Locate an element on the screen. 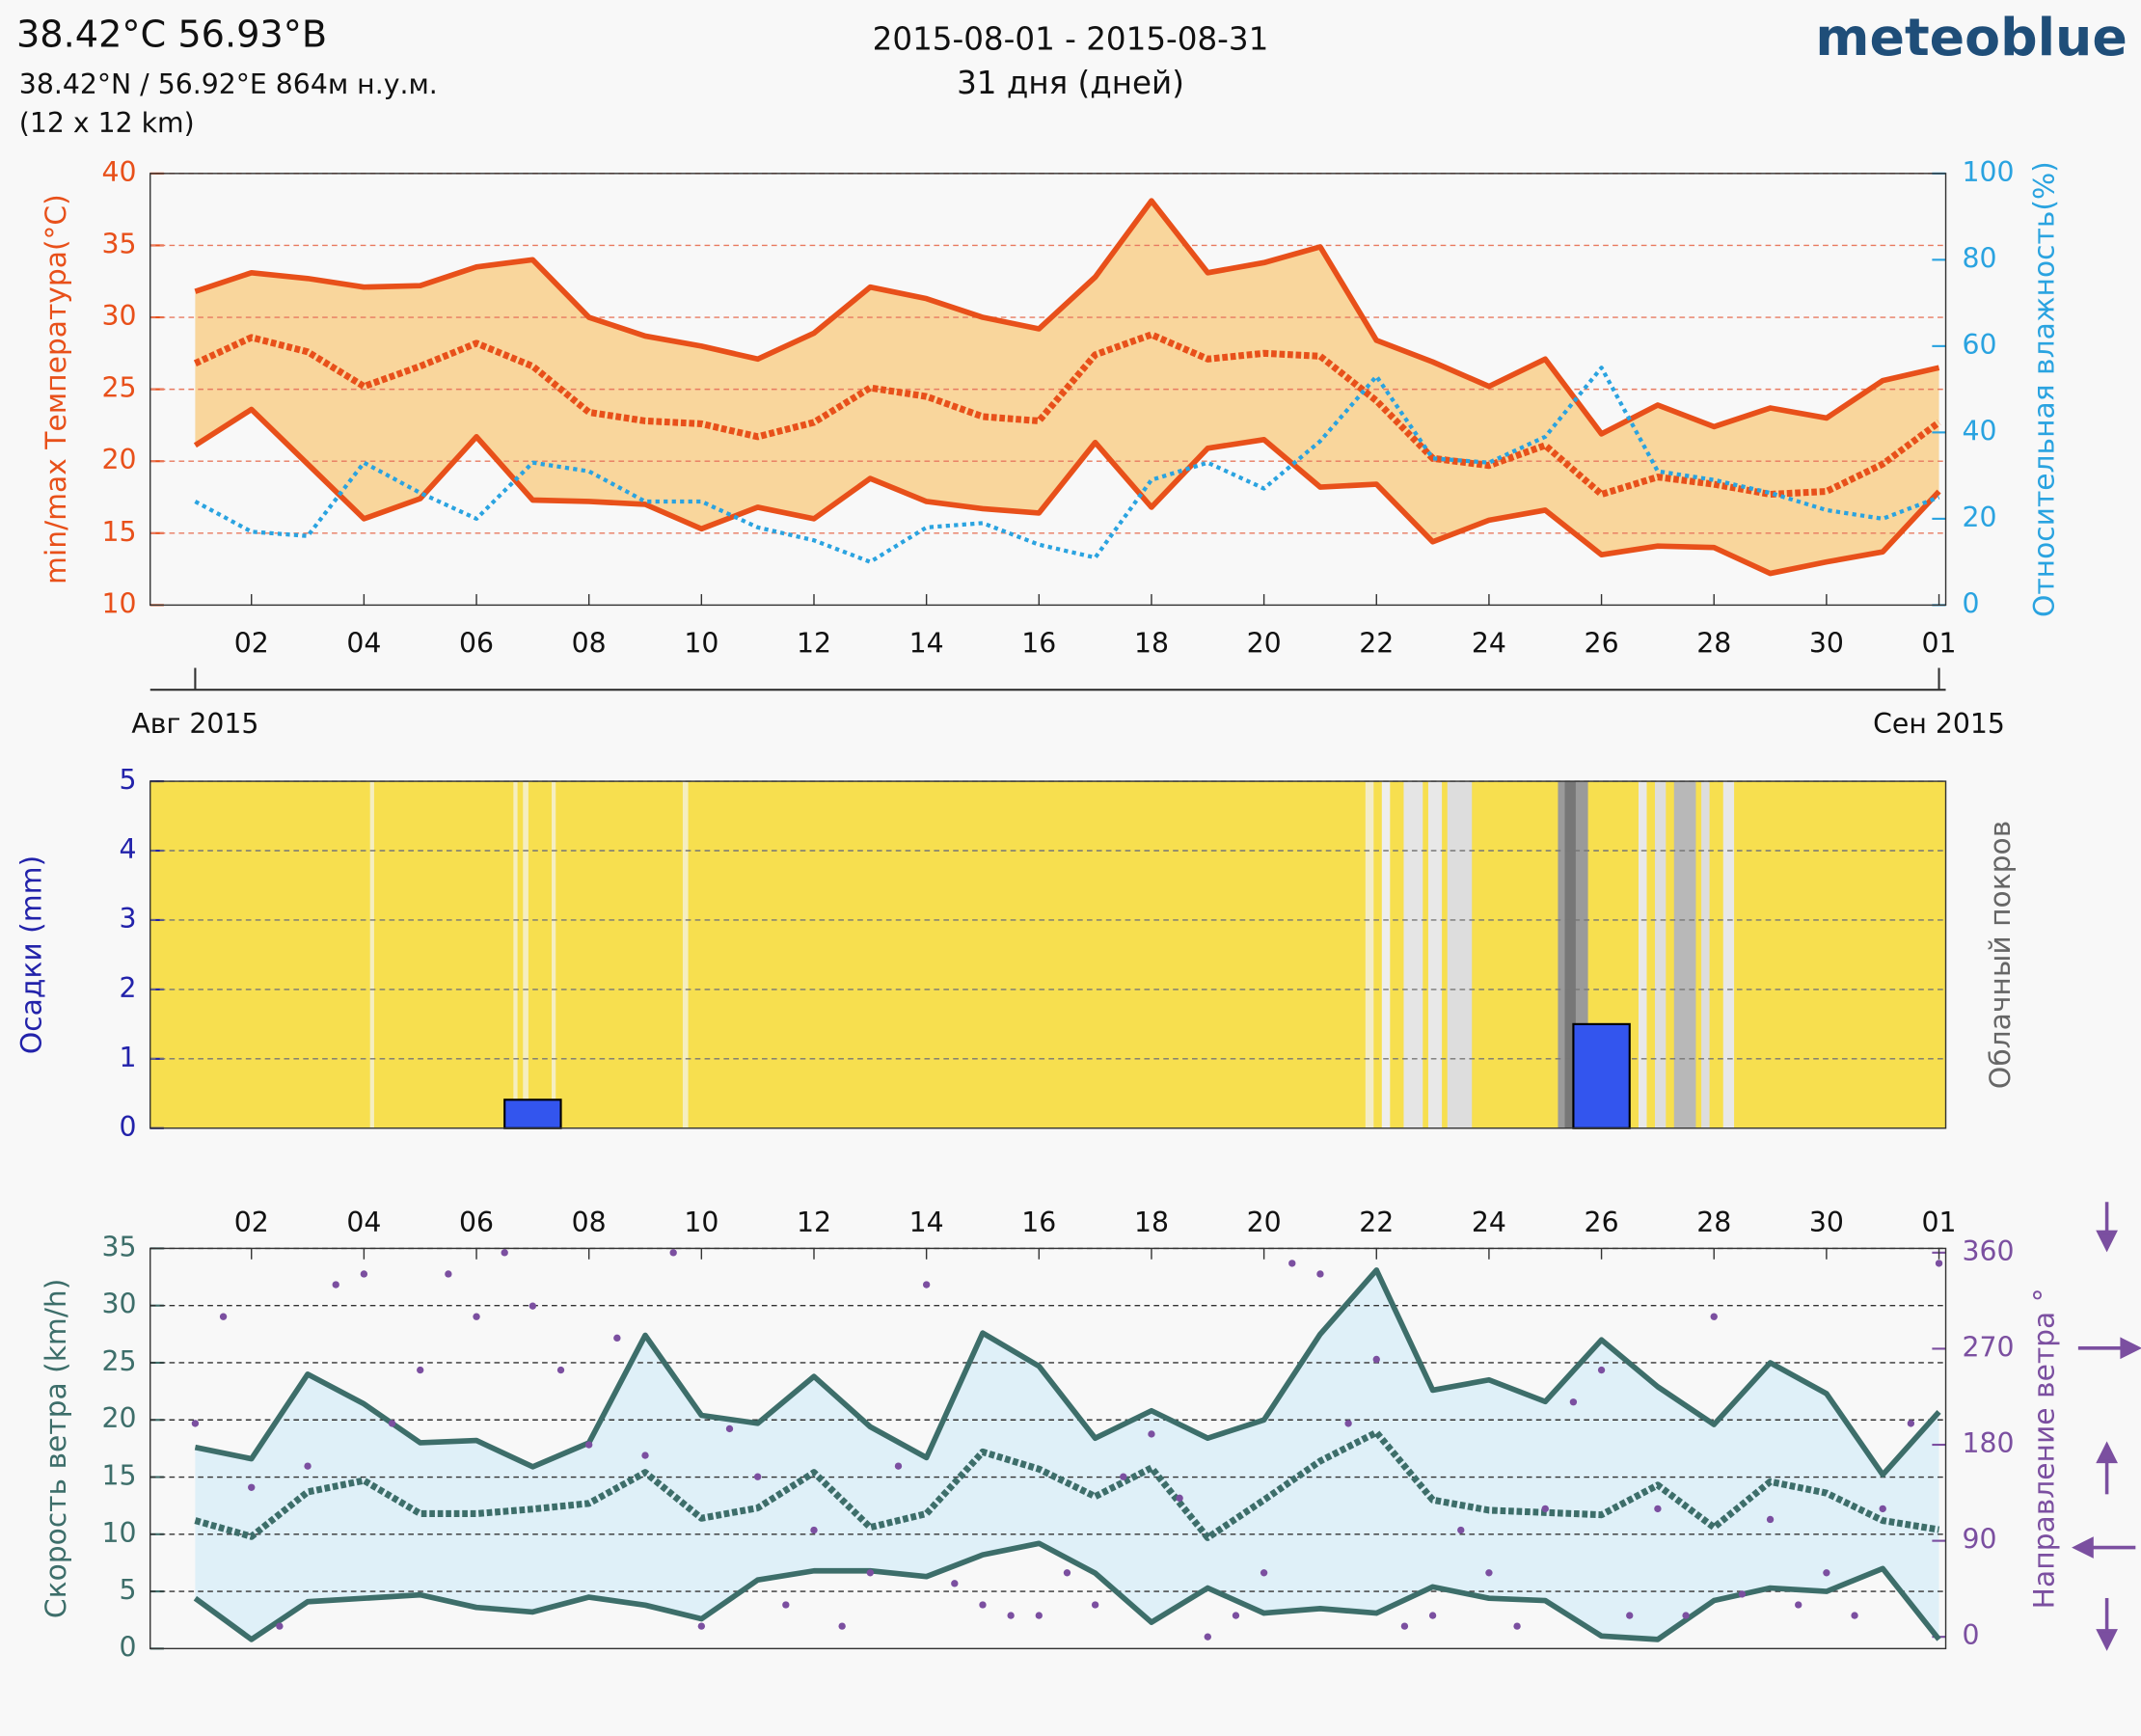  location-title: 38.42°C 56.93°B is located at coordinates (172, 36).